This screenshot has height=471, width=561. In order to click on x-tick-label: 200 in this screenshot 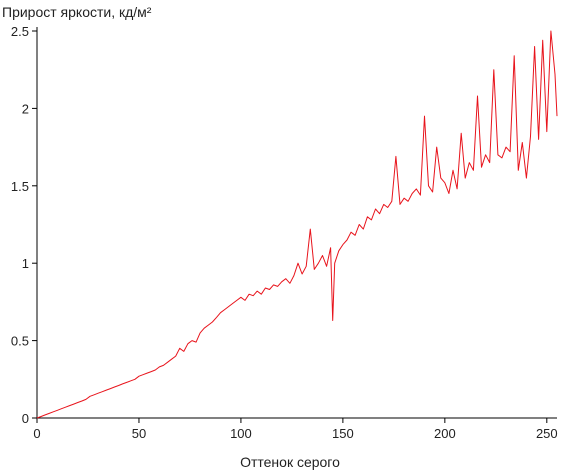, I will do `click(445, 433)`.